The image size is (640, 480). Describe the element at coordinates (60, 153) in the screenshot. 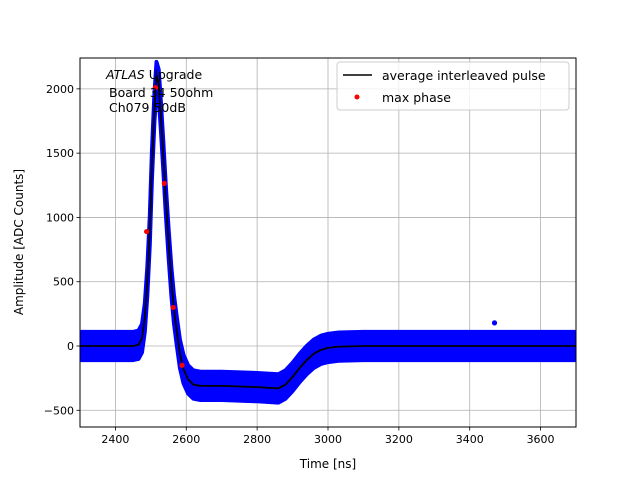

I see `y-tick-label: 1500` at that location.